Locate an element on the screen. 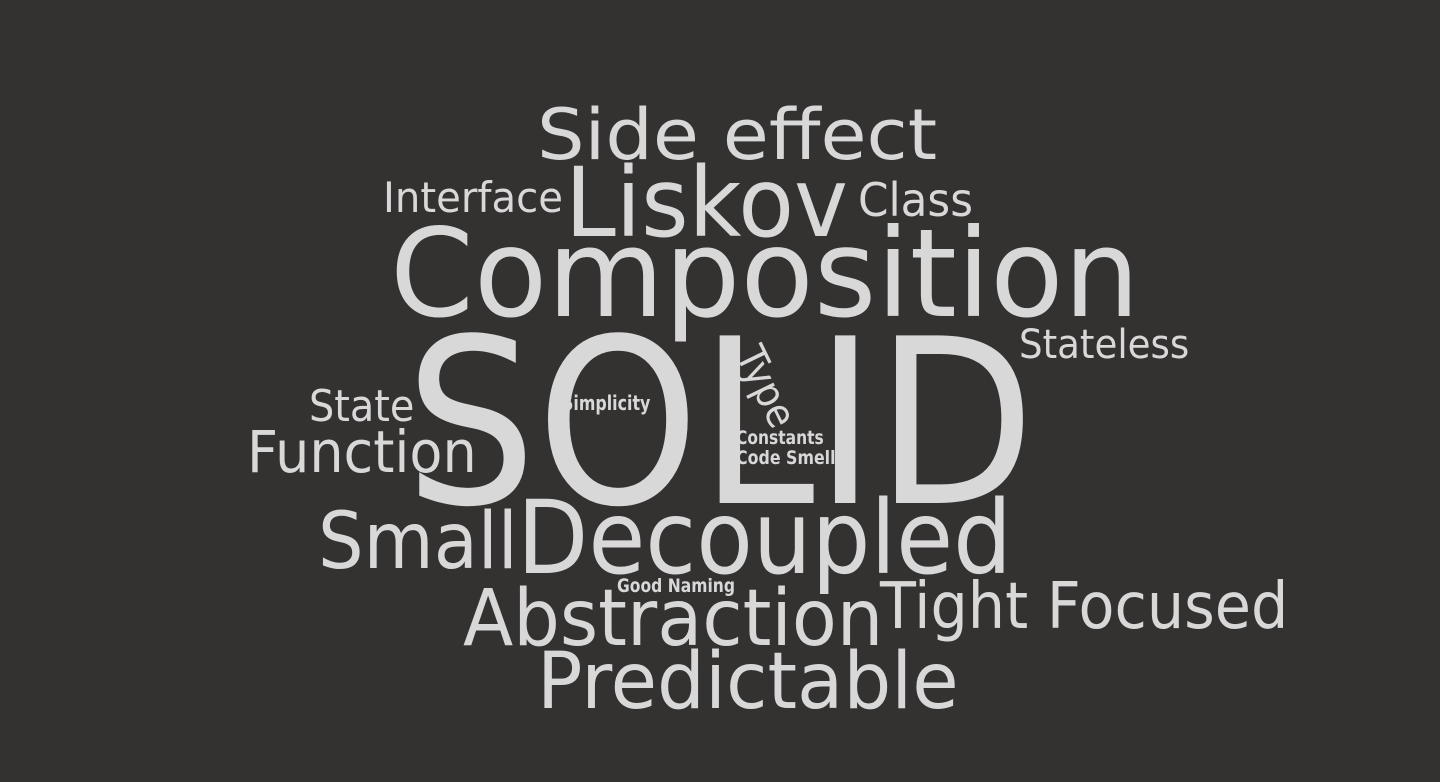 Image resolution: width=1440 pixels, height=782 pixels. word-predictable: Predictable is located at coordinates (748, 682).